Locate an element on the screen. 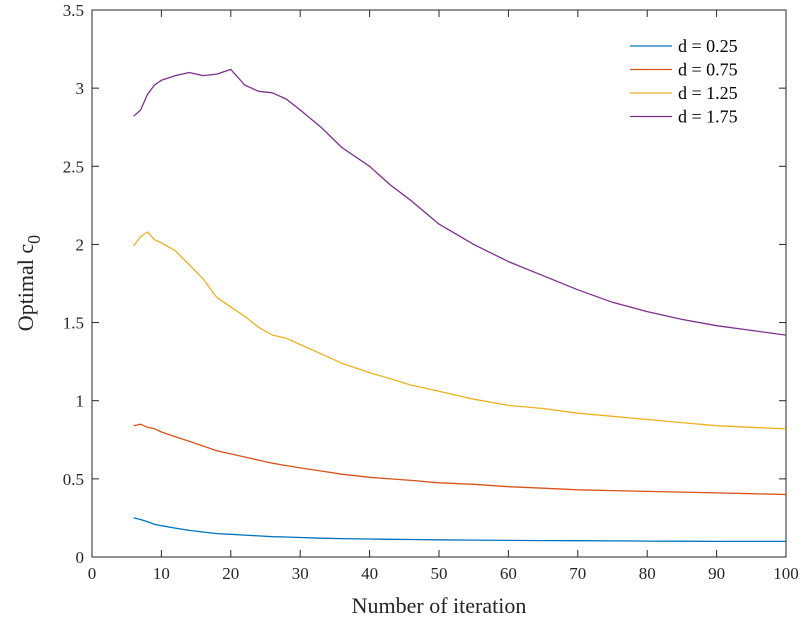  y-tick-label: 1.5 is located at coordinates (73, 323).